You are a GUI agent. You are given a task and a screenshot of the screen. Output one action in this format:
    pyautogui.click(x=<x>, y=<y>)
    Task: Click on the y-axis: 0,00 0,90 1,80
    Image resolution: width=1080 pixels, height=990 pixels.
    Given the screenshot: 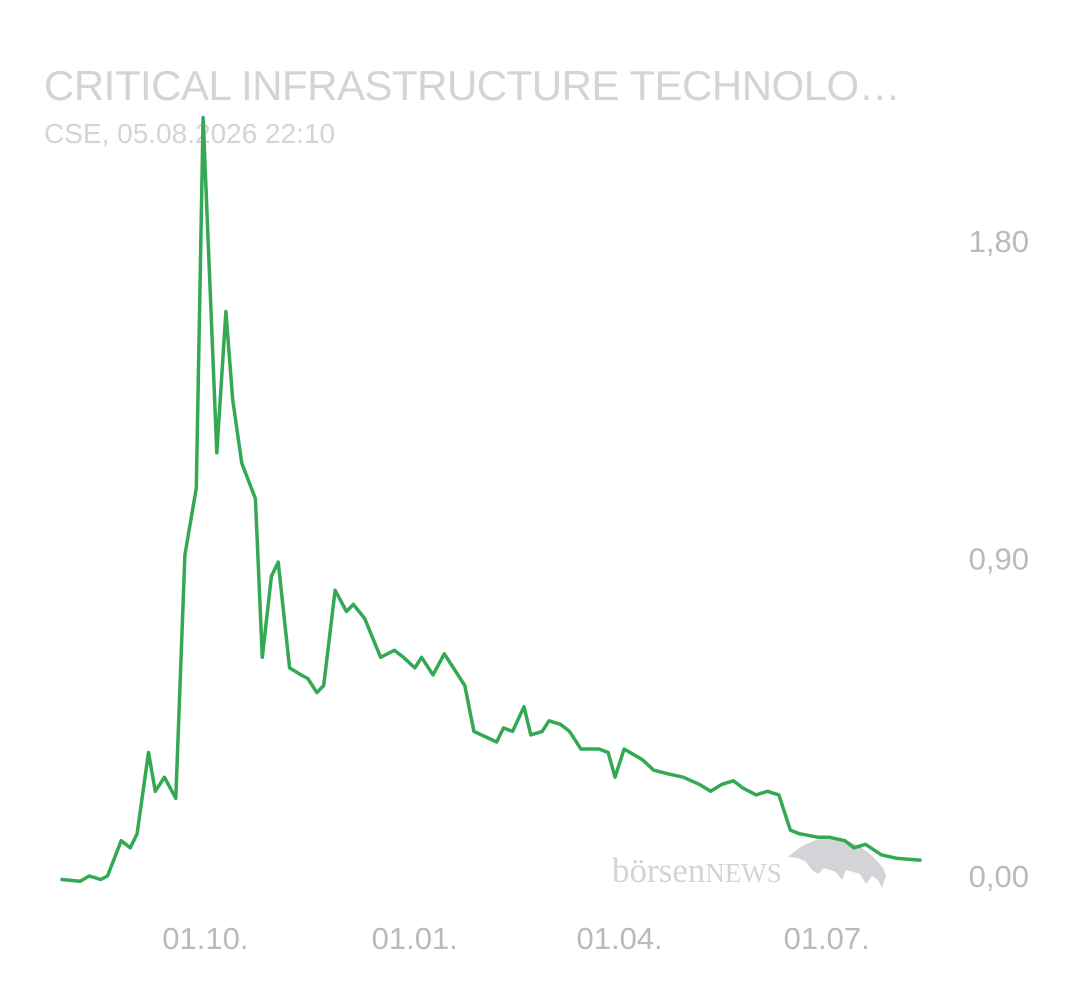 What is the action you would take?
    pyautogui.click(x=999, y=559)
    